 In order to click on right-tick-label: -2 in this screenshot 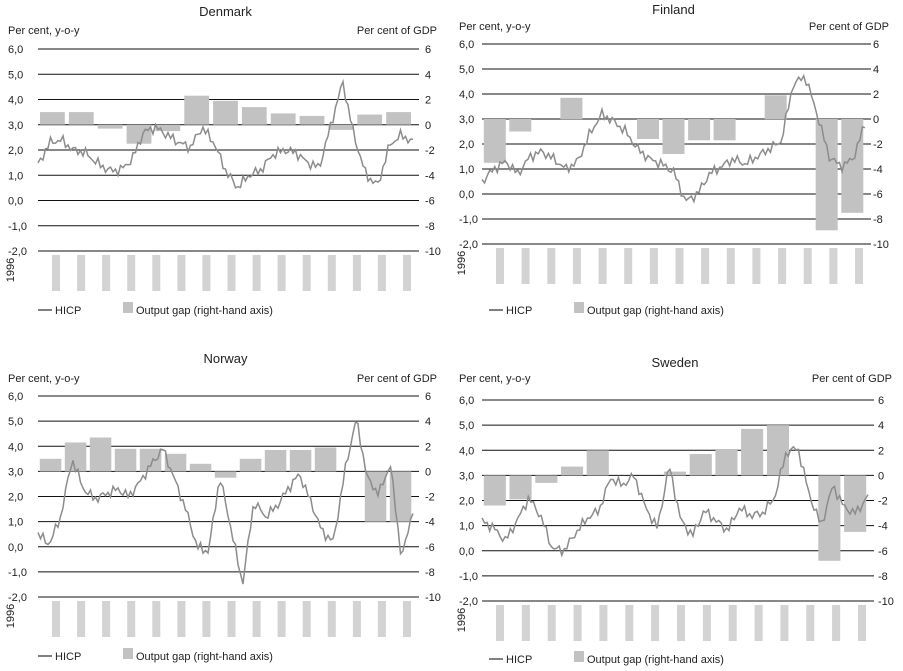, I will do `click(430, 498)`.